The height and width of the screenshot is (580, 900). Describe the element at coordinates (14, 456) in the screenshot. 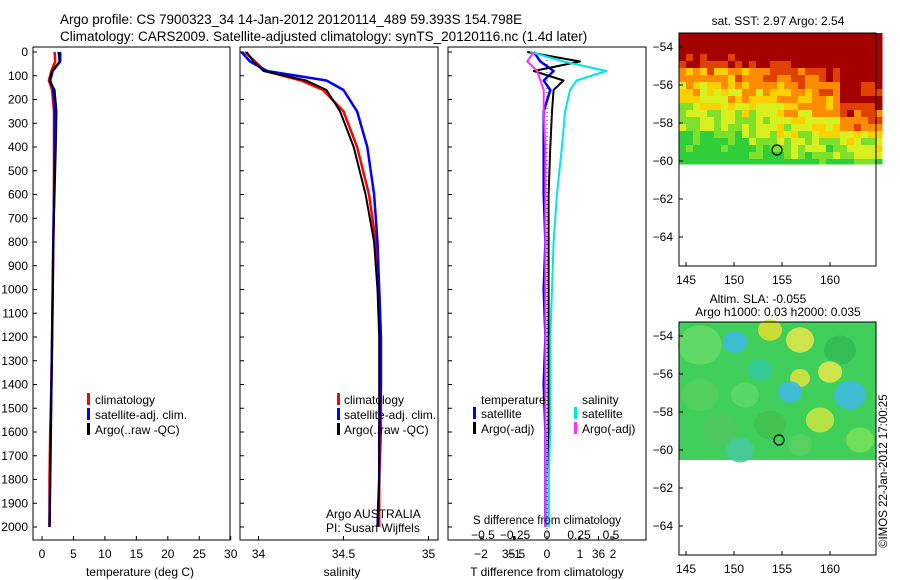

I see `depth-tick-label: 1700` at that location.